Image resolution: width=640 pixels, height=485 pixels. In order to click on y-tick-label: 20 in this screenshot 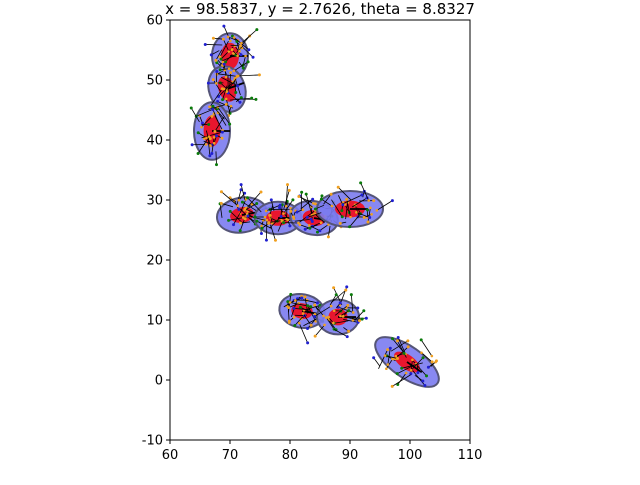, I will do `click(154, 261)`.